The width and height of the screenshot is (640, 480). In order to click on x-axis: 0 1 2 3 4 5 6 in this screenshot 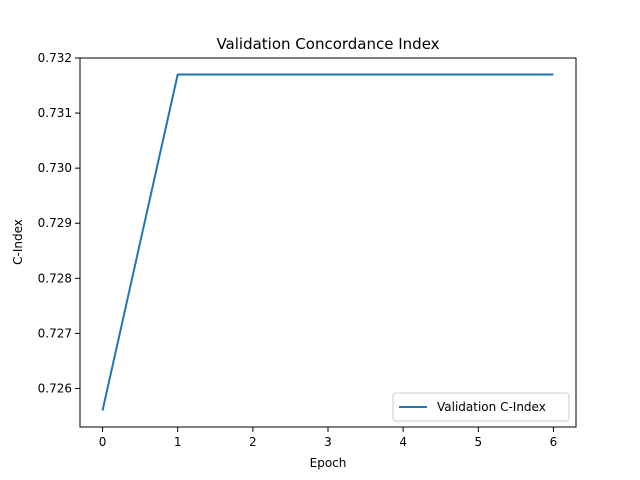, I will do `click(328, 438)`.